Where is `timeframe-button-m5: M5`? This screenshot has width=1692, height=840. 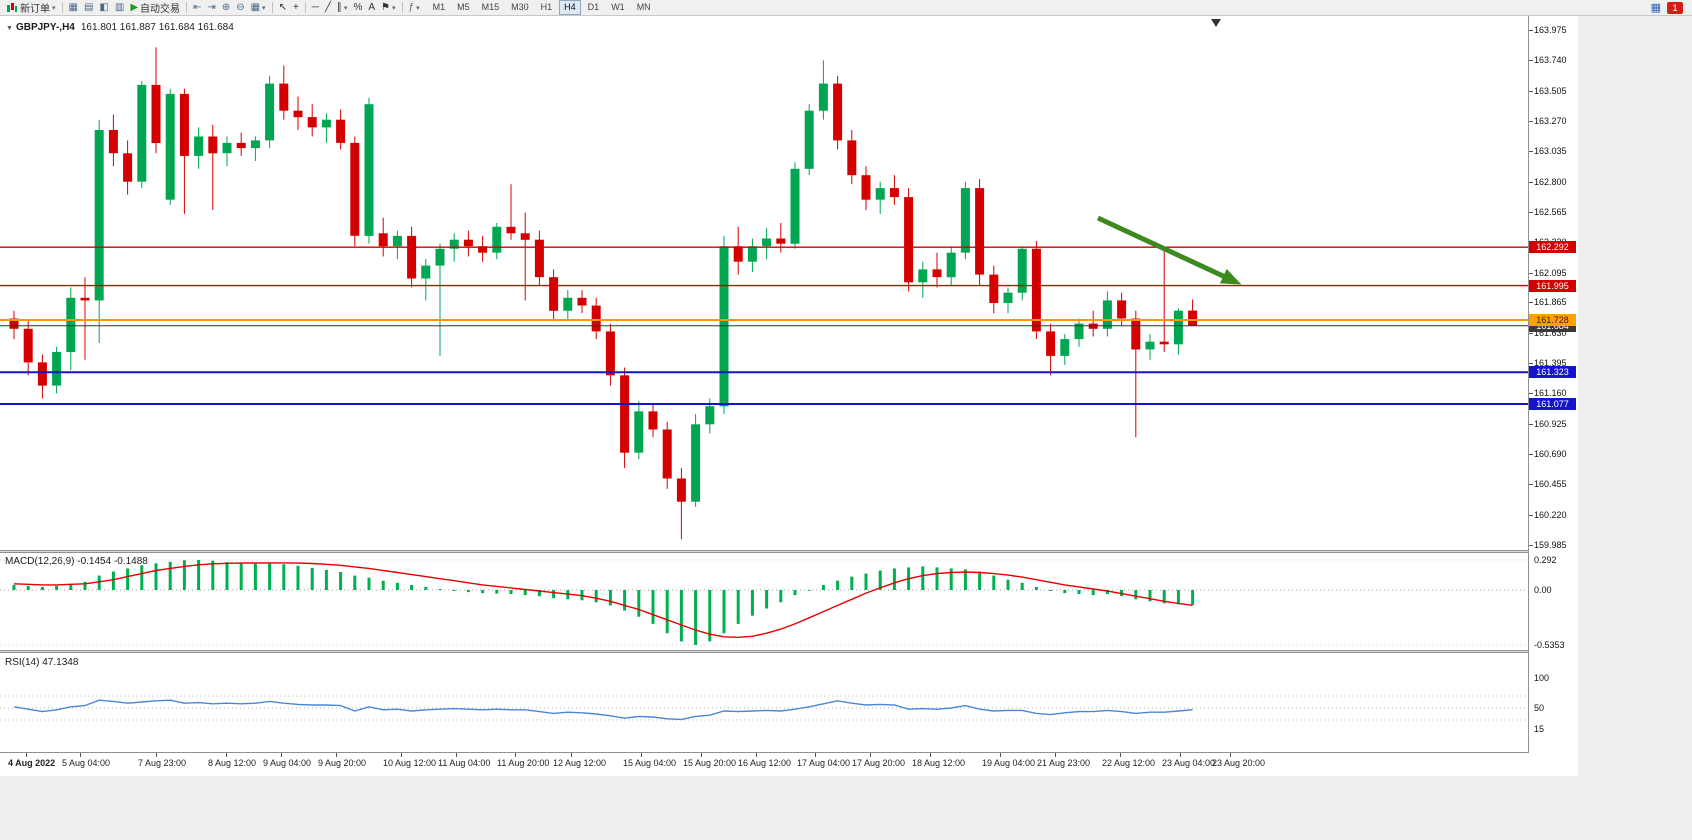
timeframe-button-m5: M5 is located at coordinates (463, 7).